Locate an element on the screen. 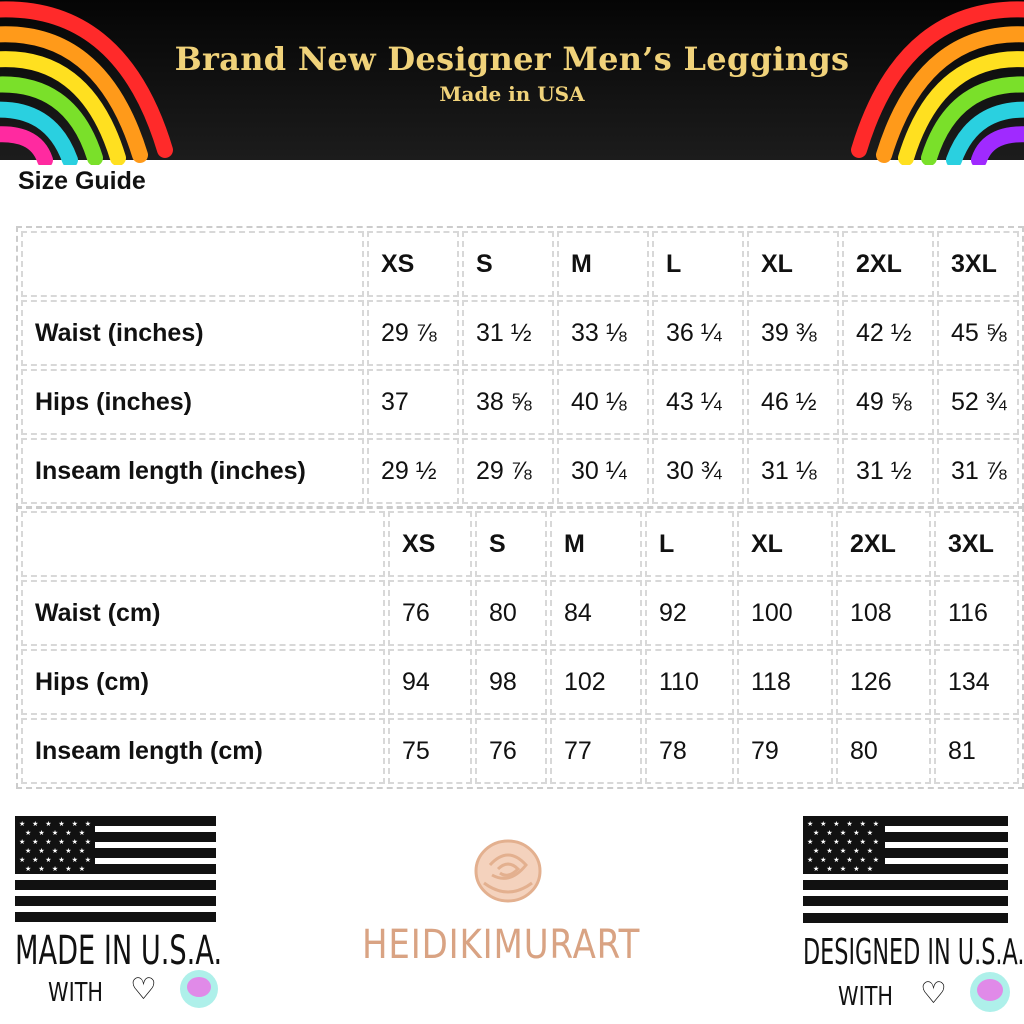  cell: 30 ¾ is located at coordinates (698, 471).